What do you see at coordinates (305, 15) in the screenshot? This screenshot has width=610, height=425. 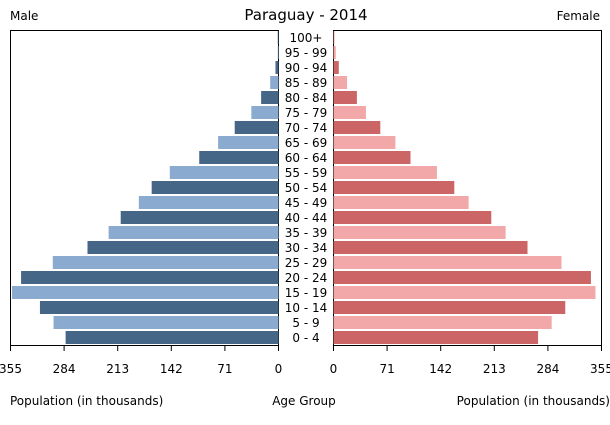 I see `chart-title: Paraguay - 2014` at bounding box center [305, 15].